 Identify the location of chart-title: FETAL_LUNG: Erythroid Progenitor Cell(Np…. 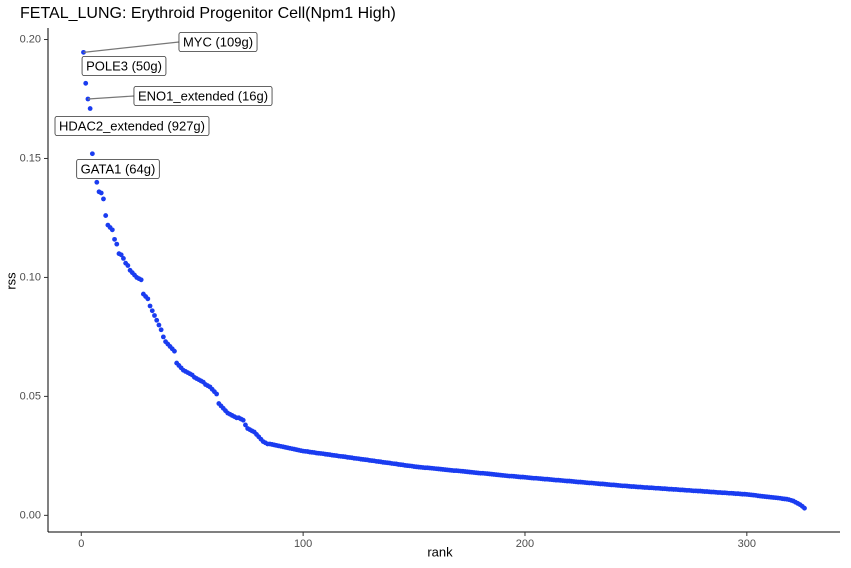
(208, 13).